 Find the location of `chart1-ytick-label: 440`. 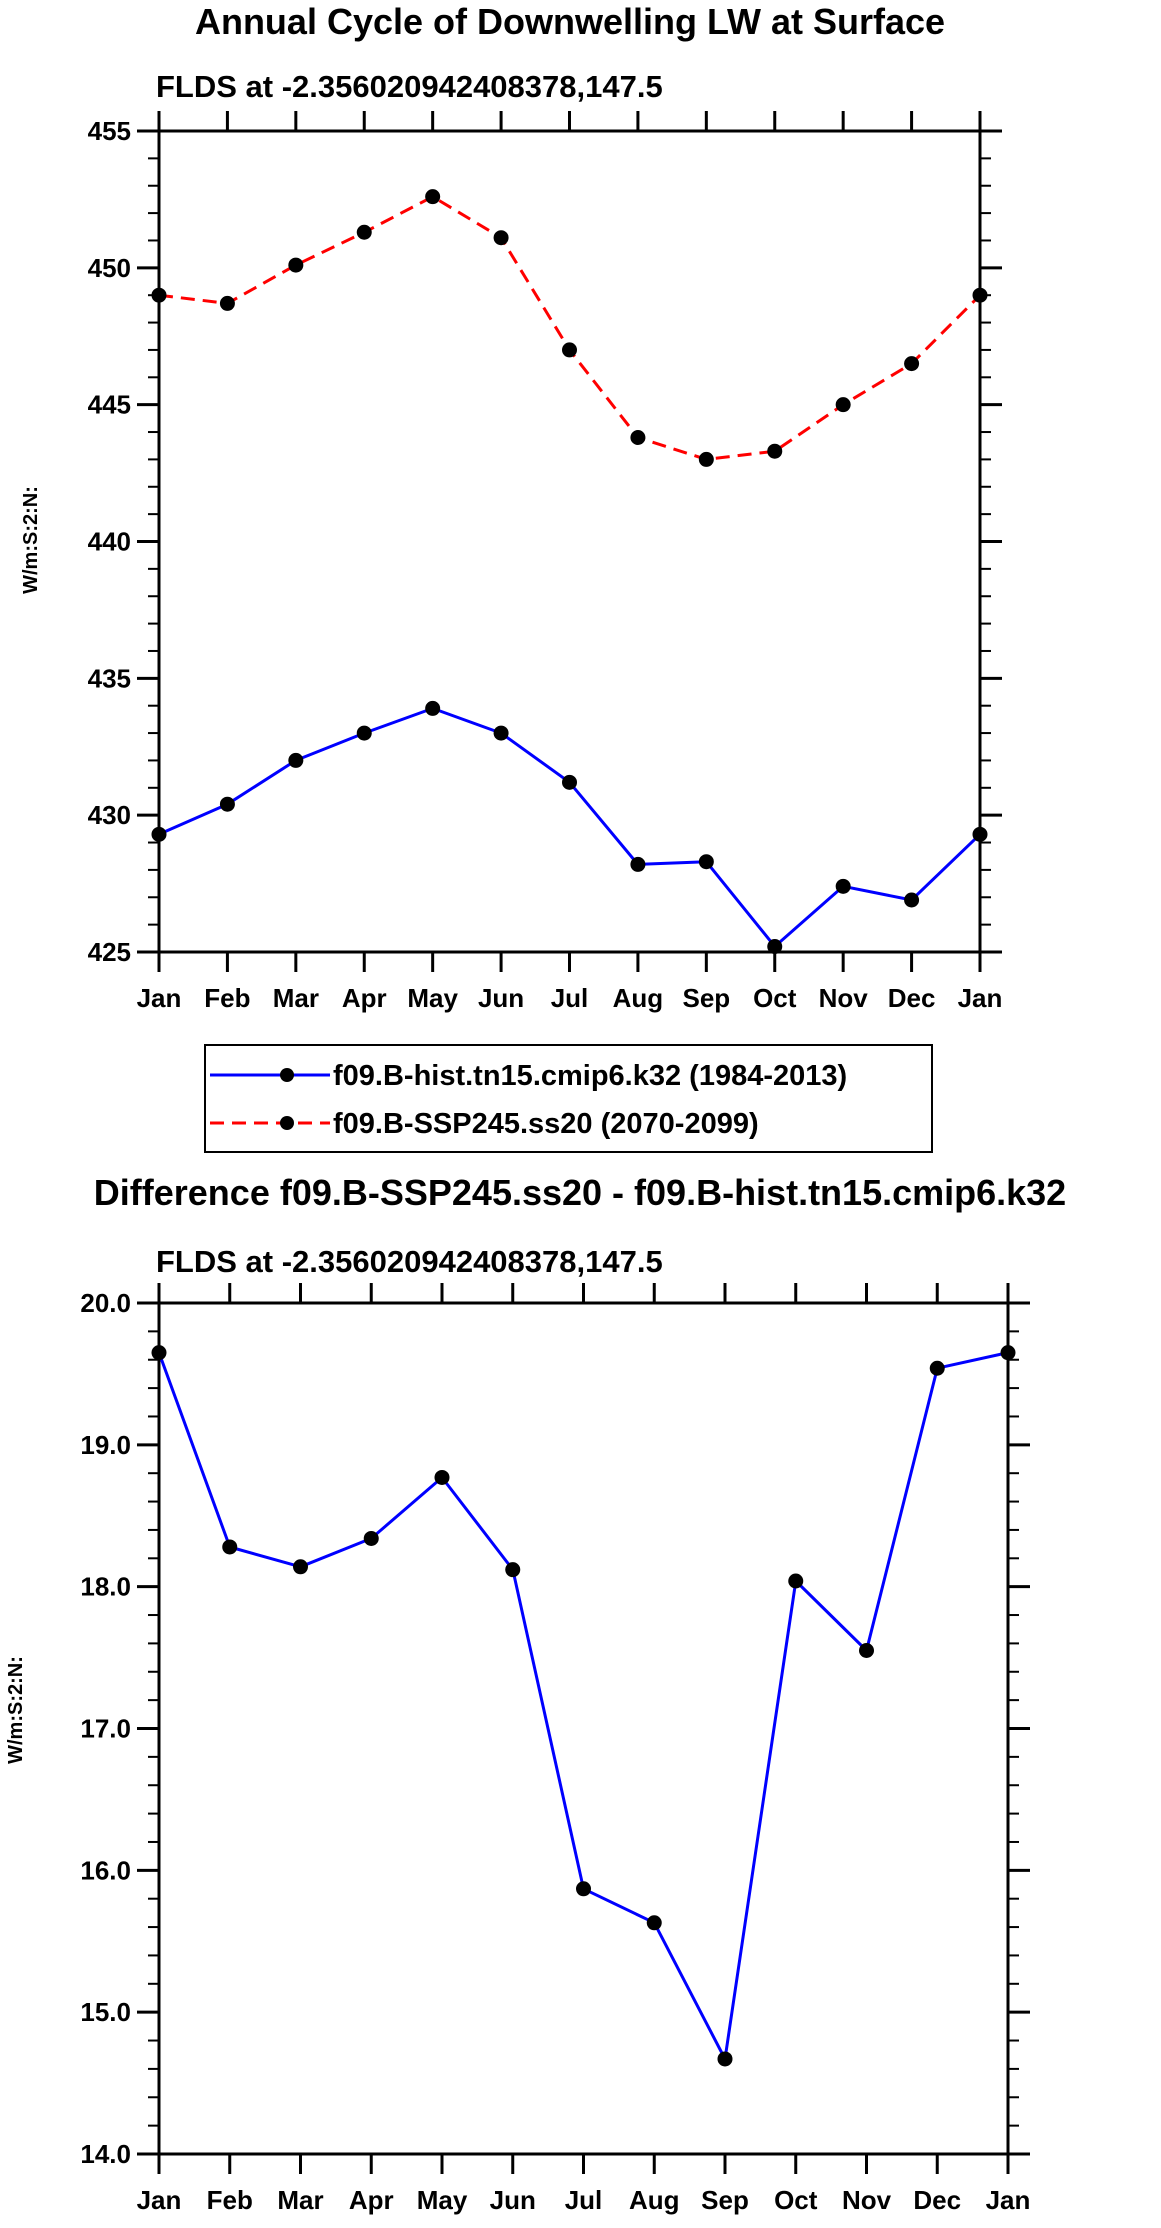

chart1-ytick-label: 440 is located at coordinates (109, 542).